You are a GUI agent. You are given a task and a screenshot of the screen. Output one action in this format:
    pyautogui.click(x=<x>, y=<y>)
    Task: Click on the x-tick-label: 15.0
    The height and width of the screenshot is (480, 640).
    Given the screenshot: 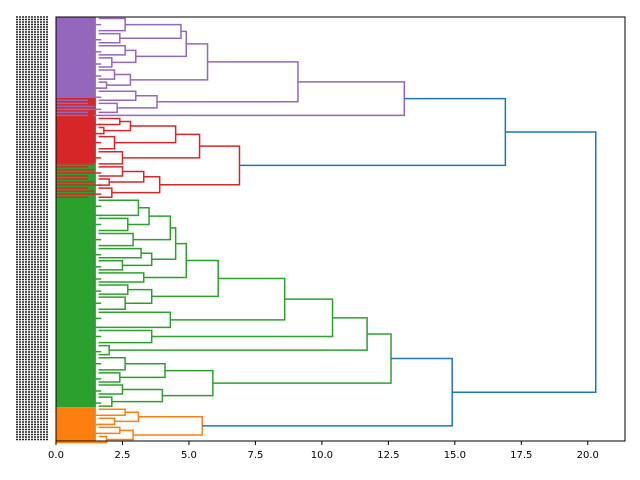 What is the action you would take?
    pyautogui.click(x=455, y=455)
    